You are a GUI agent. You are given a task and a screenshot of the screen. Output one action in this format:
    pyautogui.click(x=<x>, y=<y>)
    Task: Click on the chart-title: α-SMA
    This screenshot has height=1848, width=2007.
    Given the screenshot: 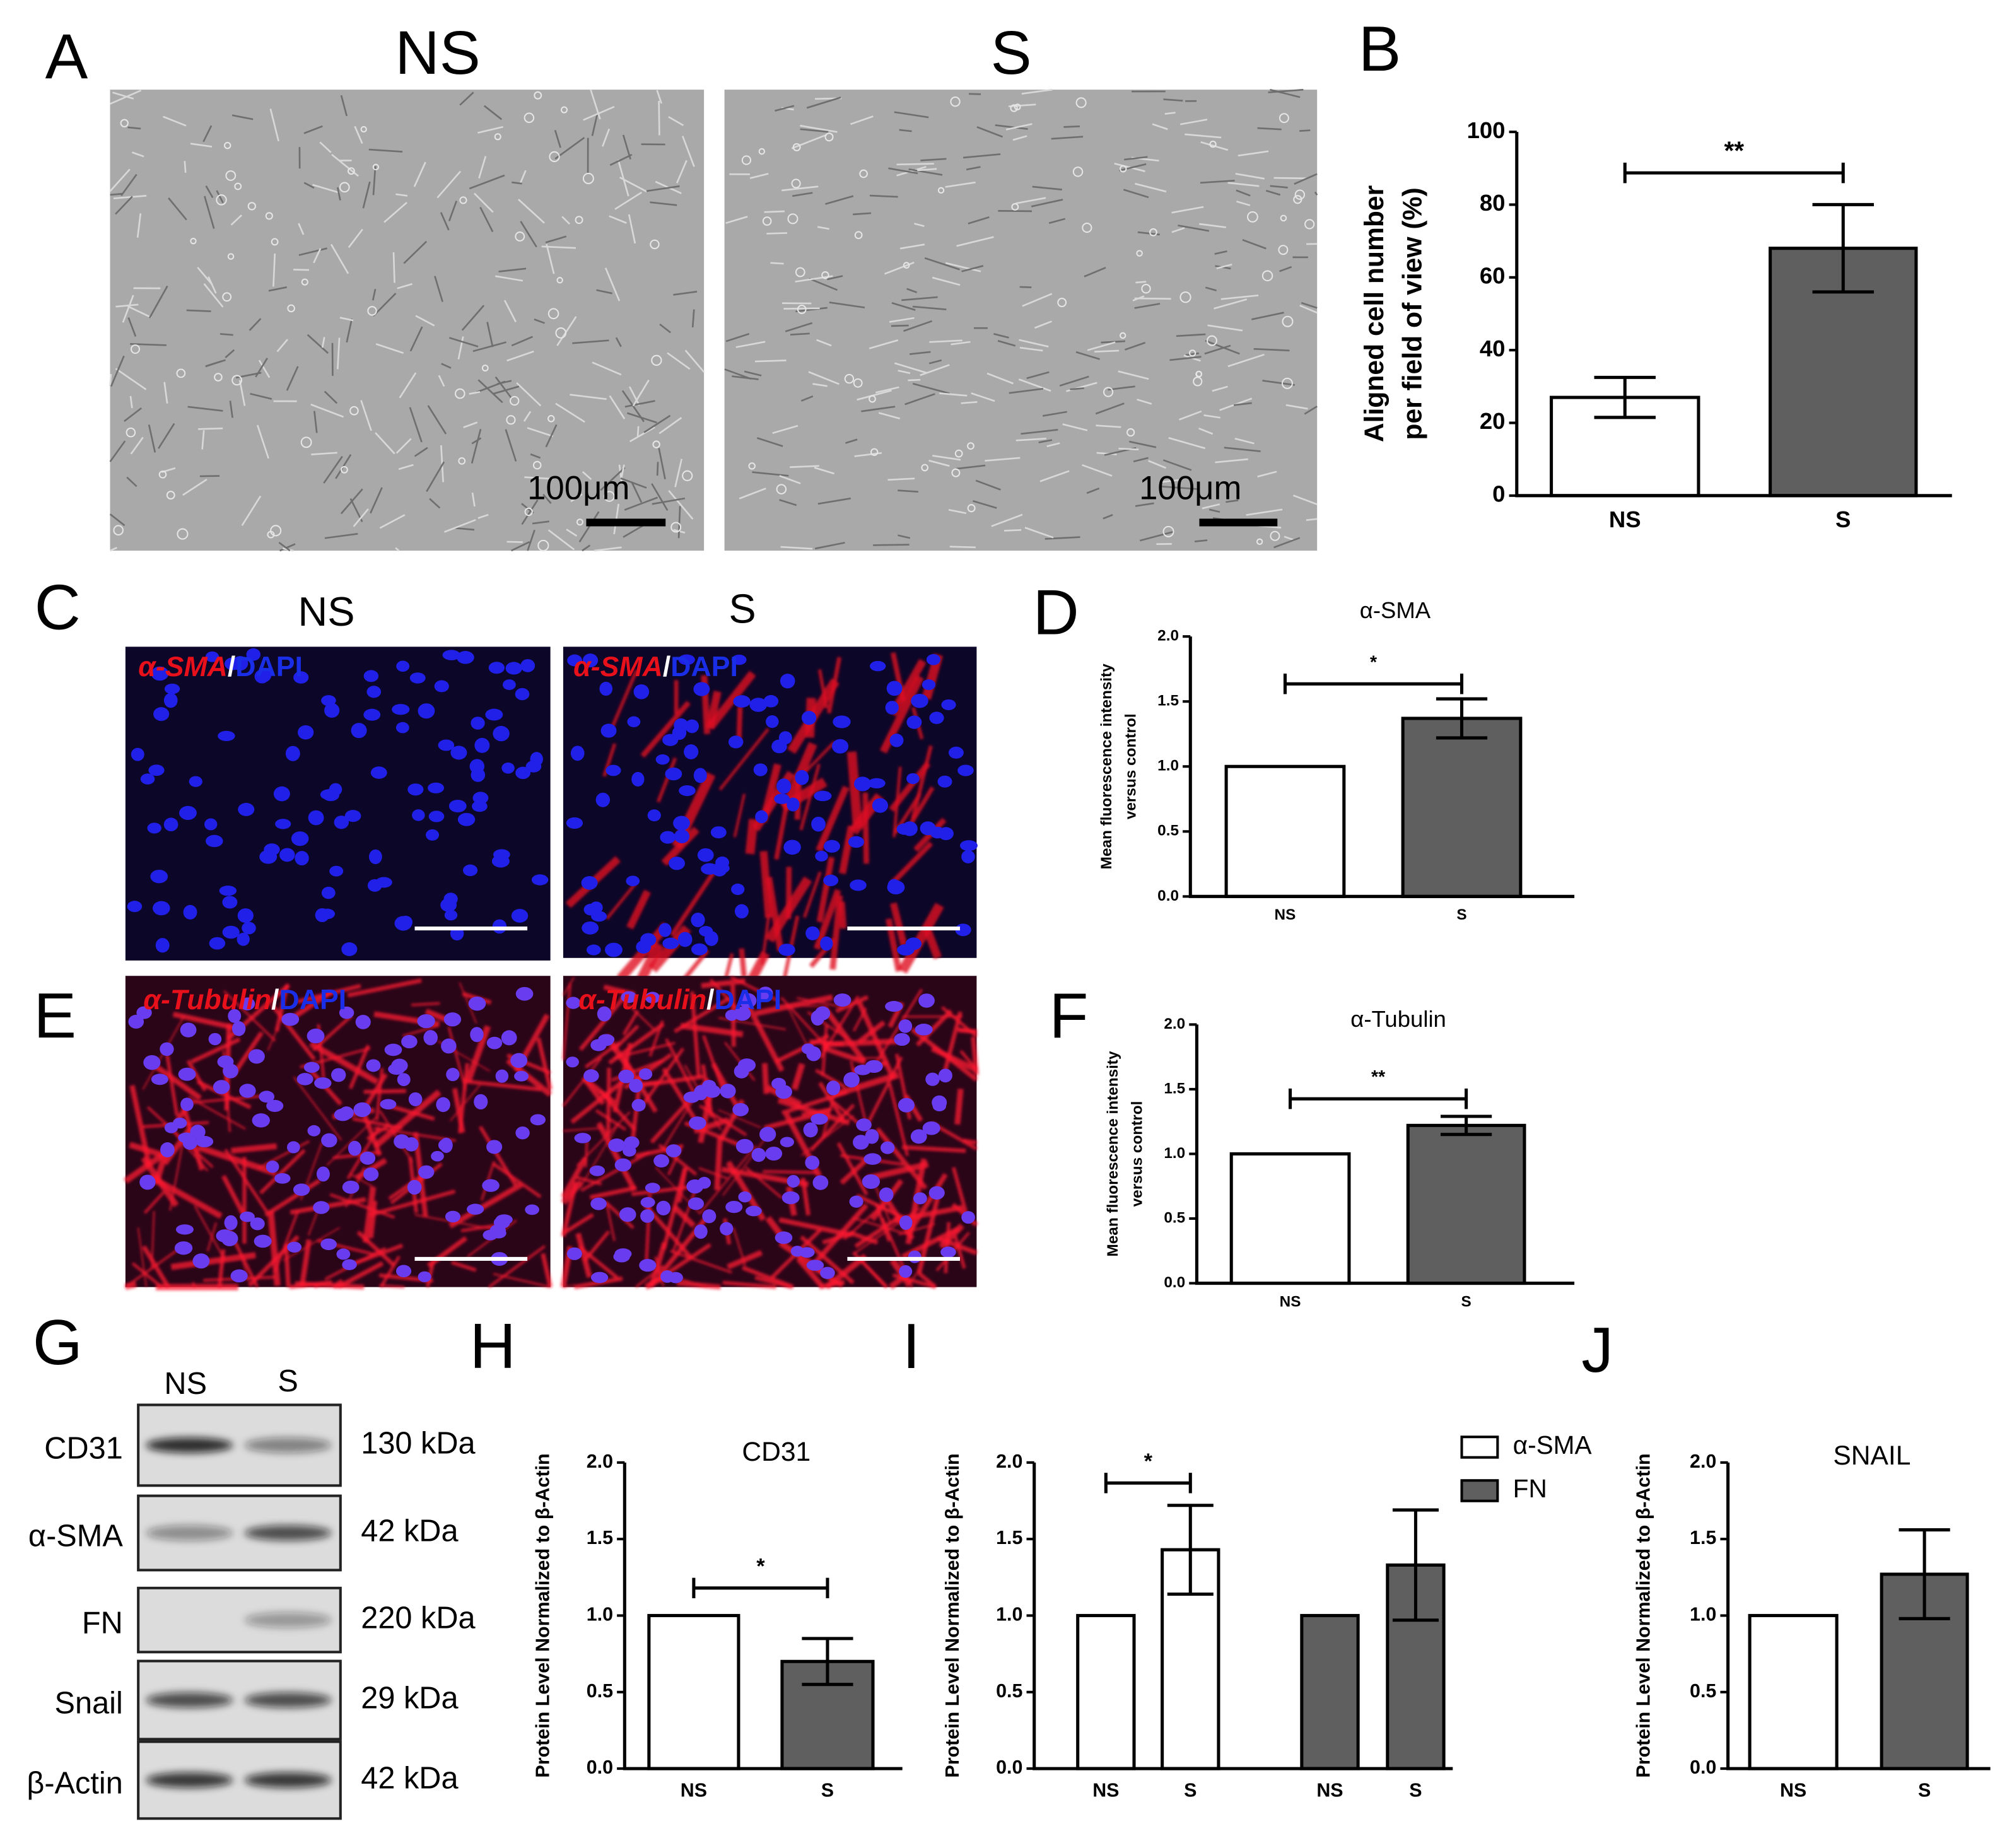 What is the action you would take?
    pyautogui.click(x=1395, y=610)
    